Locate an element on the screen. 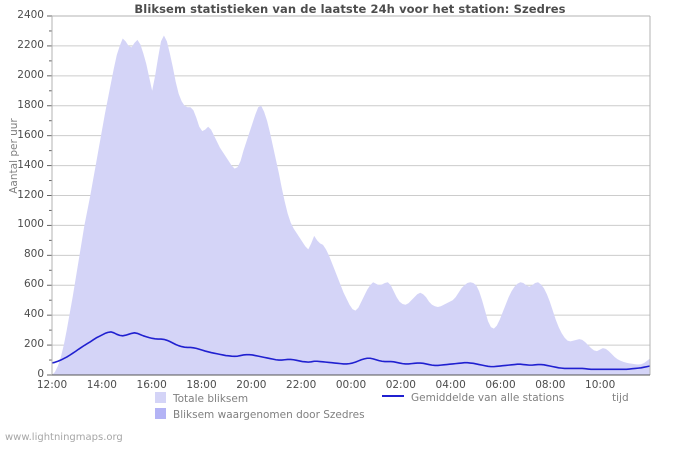 Image resolution: width=700 pixels, height=450 pixels. footer-credit: www.lightningmaps.org is located at coordinates (64, 437).